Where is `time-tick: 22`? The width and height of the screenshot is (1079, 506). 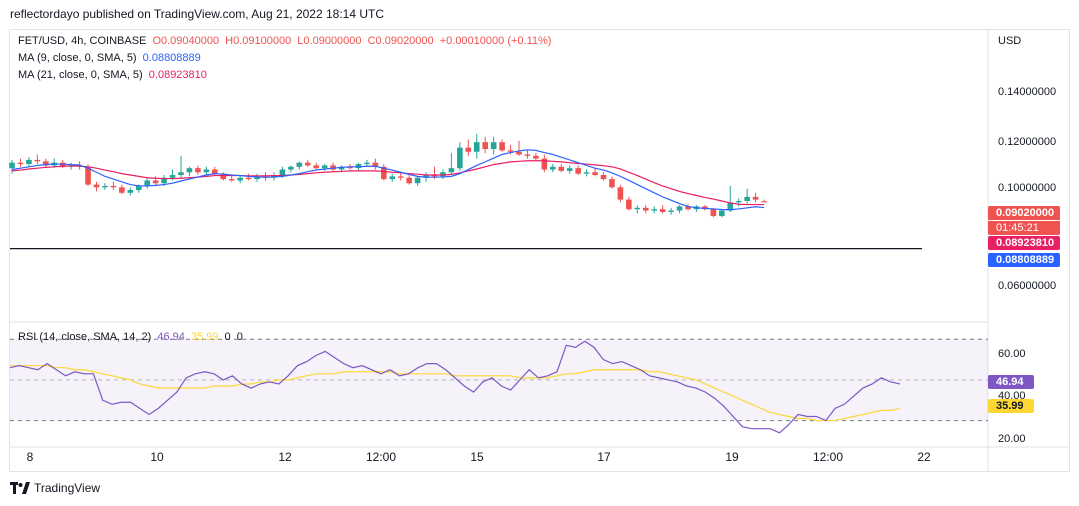 time-tick: 22 is located at coordinates (924, 457).